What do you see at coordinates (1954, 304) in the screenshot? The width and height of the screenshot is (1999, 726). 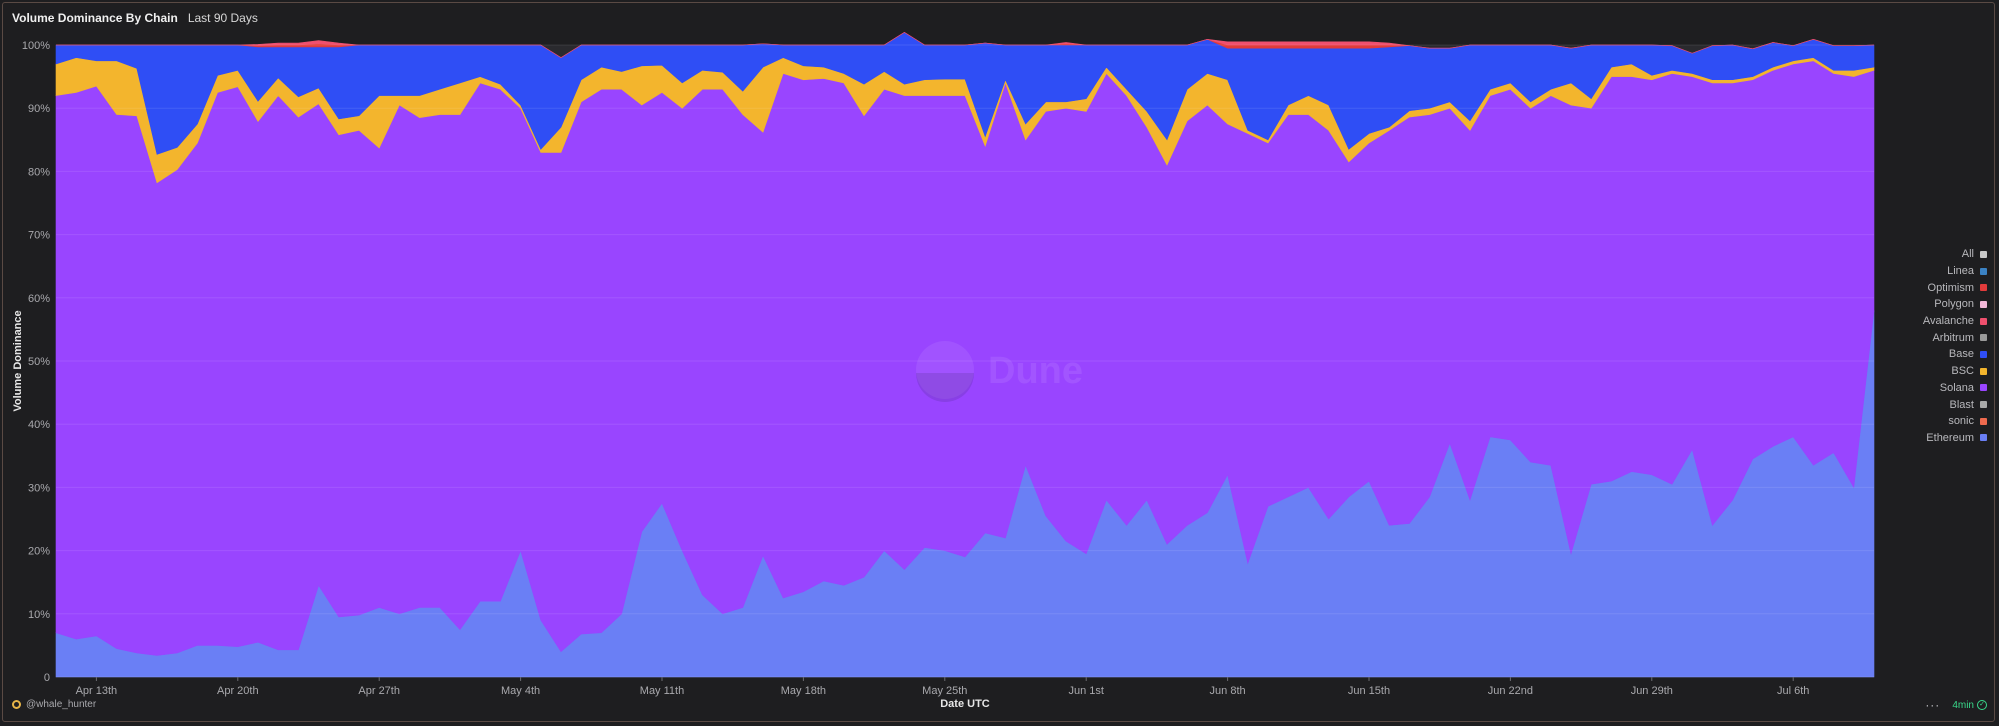 I see `legend-label: Polygon` at bounding box center [1954, 304].